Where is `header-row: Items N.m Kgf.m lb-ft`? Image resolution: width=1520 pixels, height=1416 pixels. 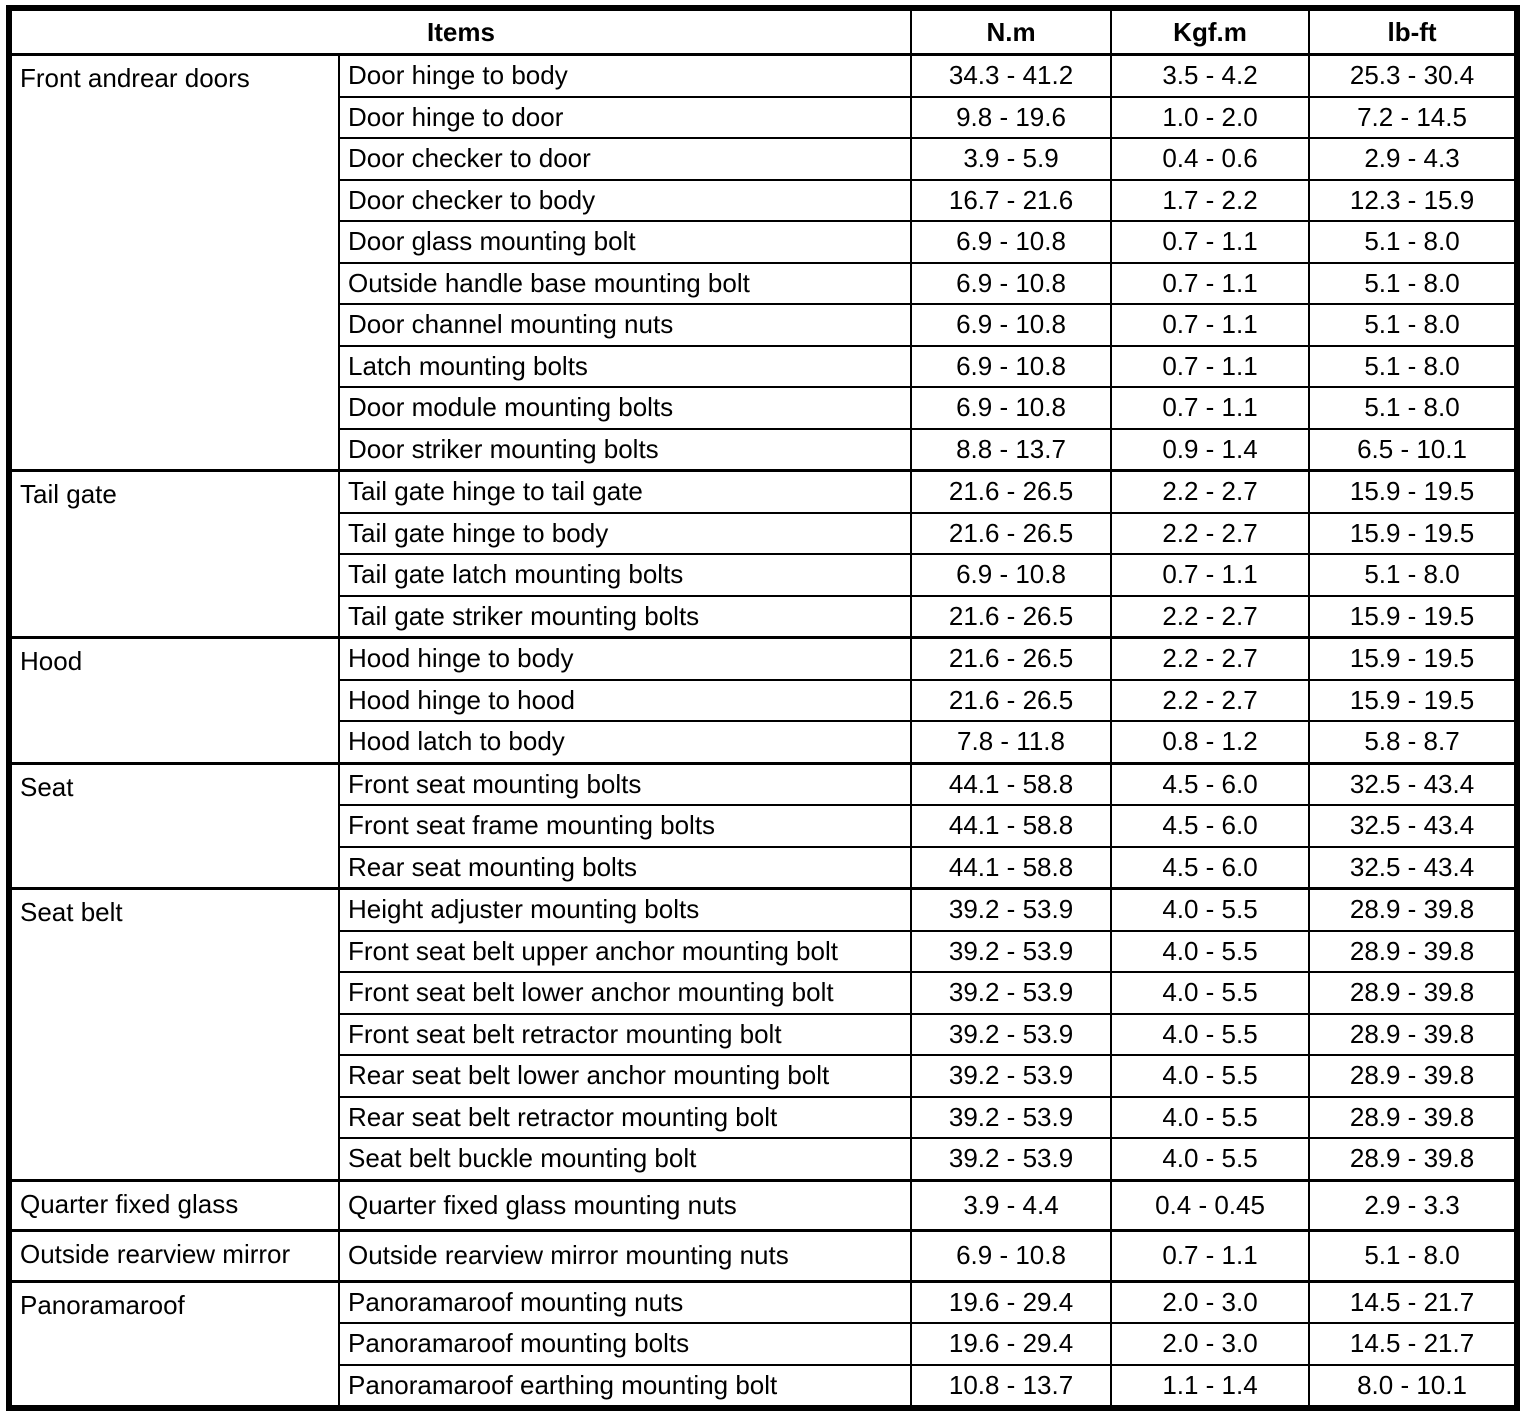
header-row: Items N.m Kgf.m lb-ft is located at coordinates (763, 31).